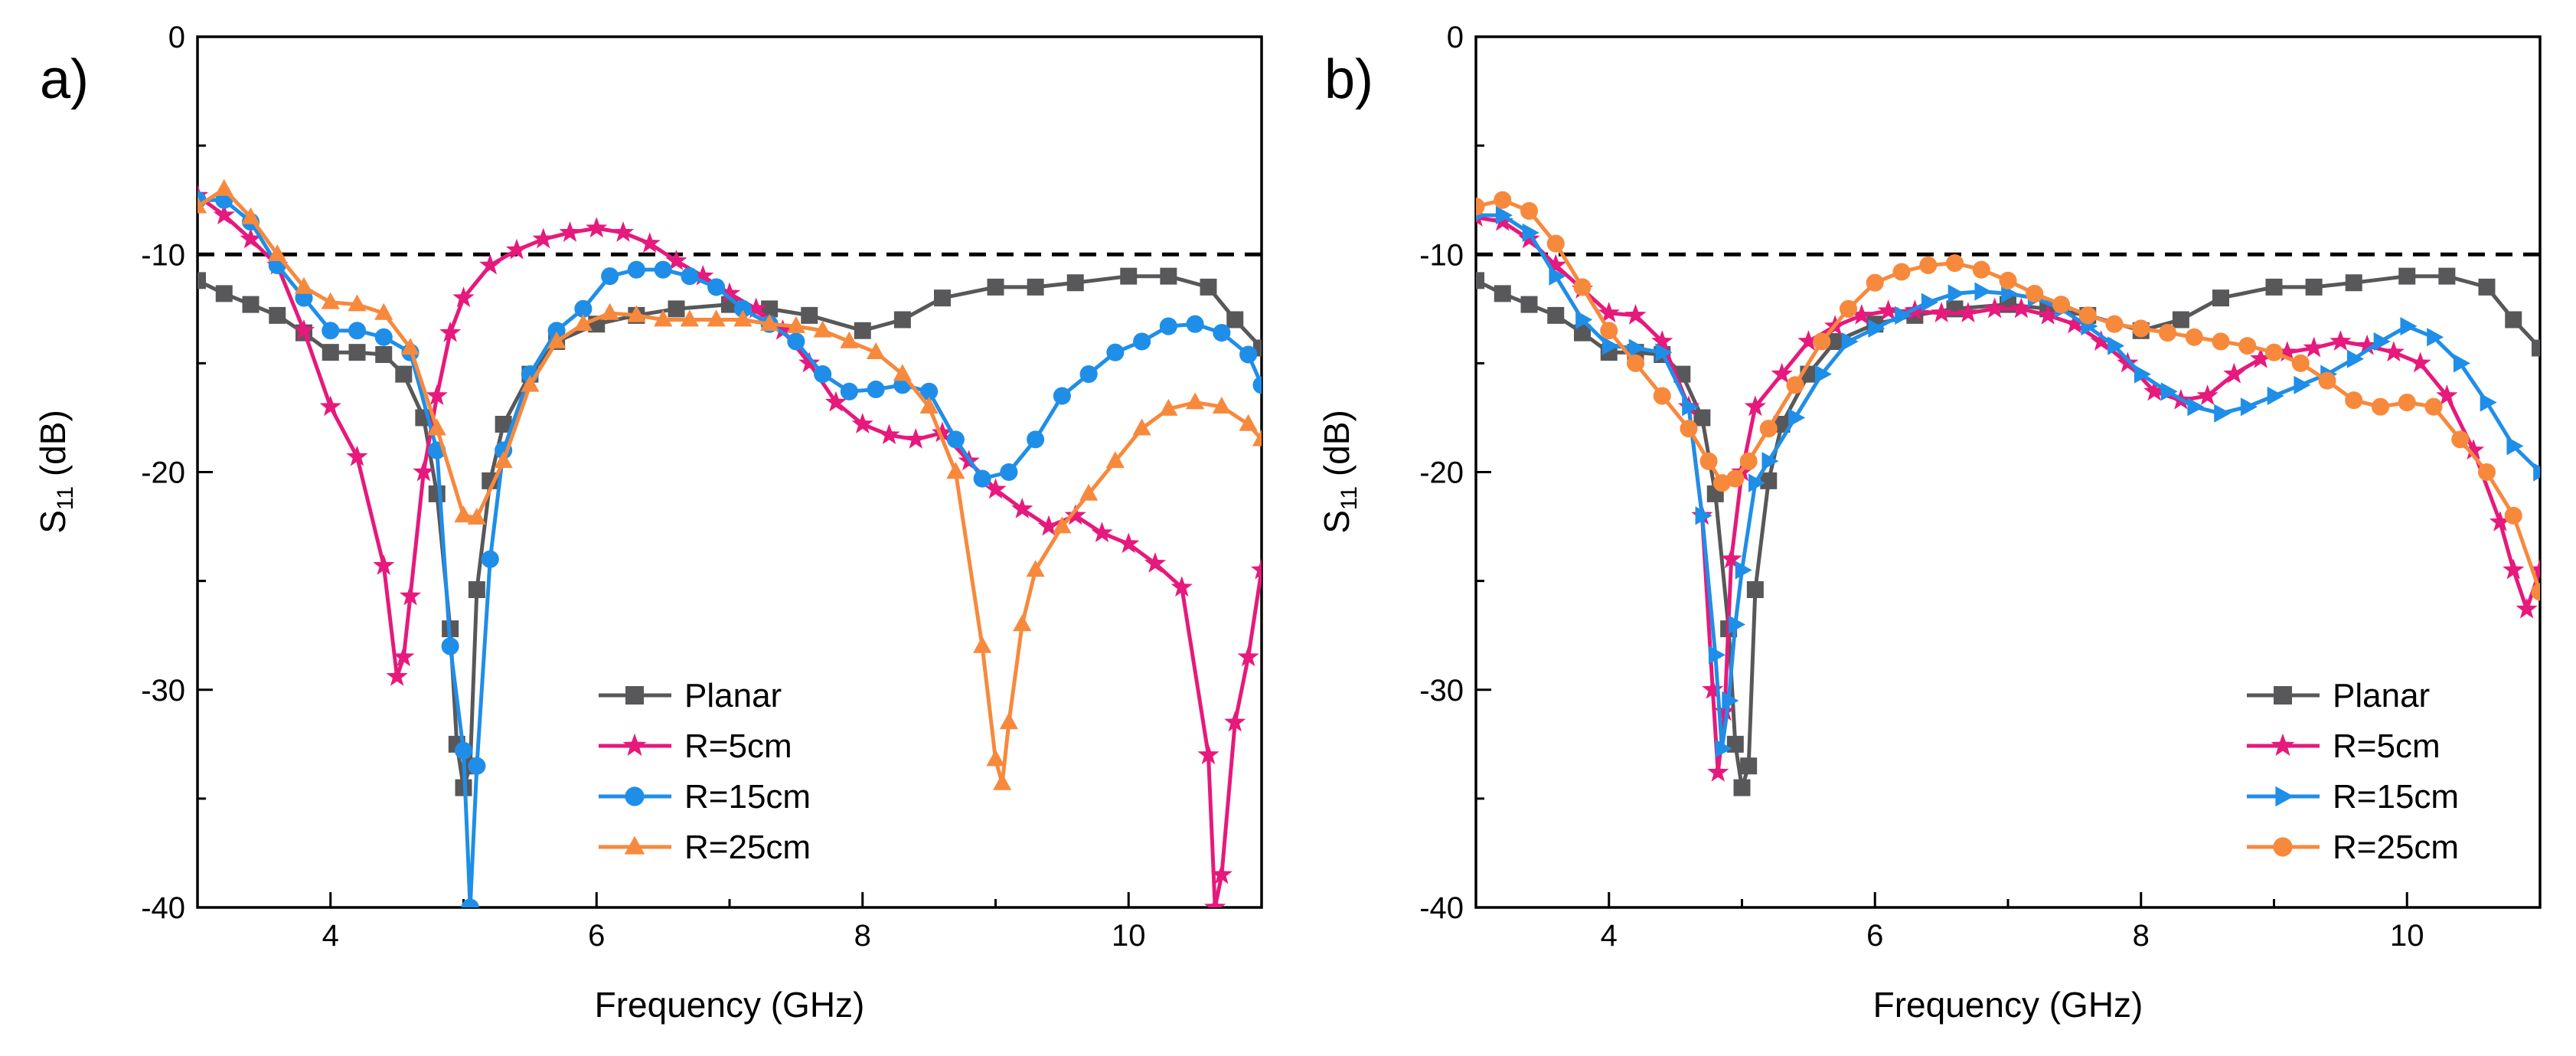  What do you see at coordinates (163, 908) in the screenshot?
I see `y-tick-label: -40` at bounding box center [163, 908].